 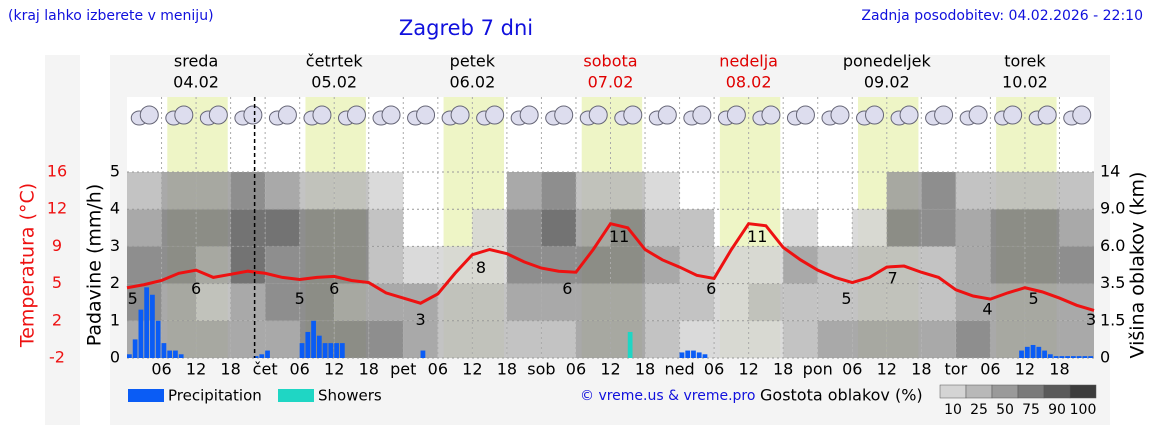 What do you see at coordinates (196, 61) in the screenshot?
I see `day-name: sreda` at bounding box center [196, 61].